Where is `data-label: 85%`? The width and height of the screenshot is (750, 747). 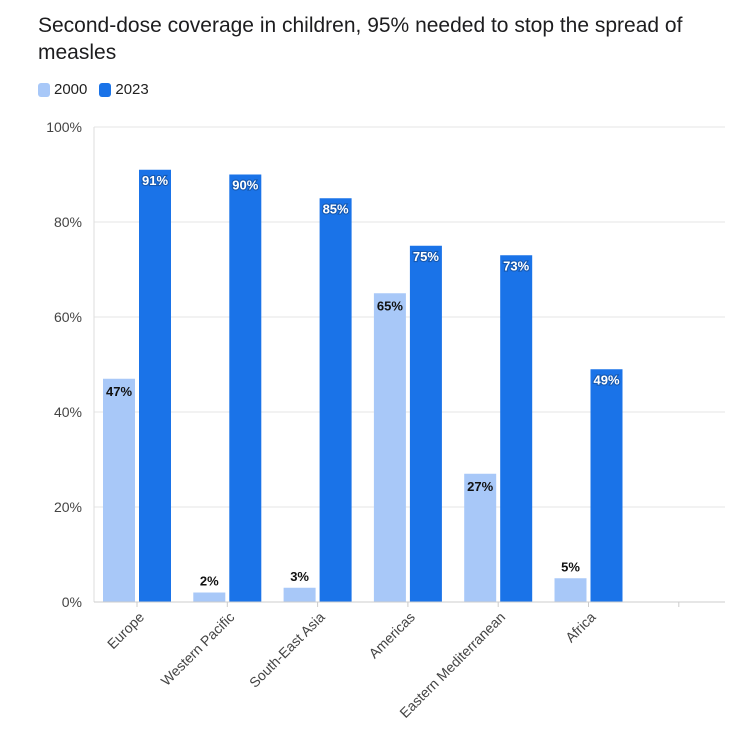
data-label: 85% is located at coordinates (336, 208).